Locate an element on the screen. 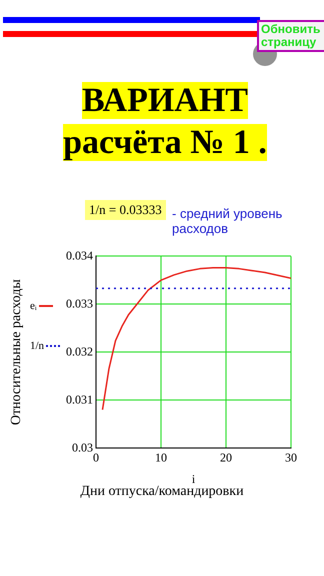 This screenshot has height=576, width=324. y-tick-label: 0.034 is located at coordinates (79, 255).